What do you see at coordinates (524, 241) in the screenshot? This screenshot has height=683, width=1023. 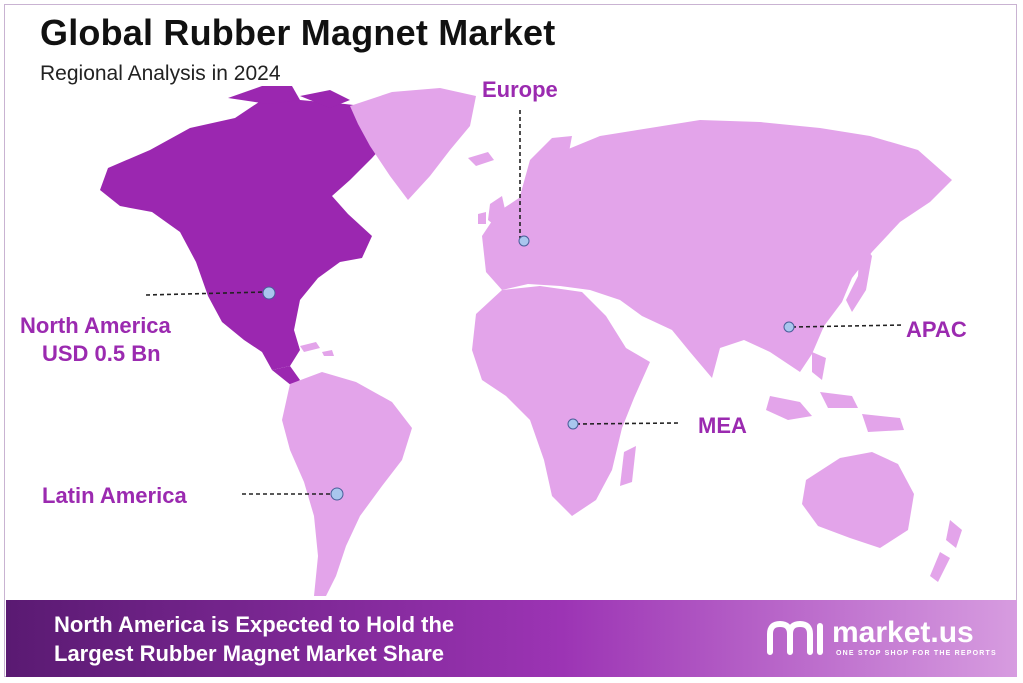 I see `marker-europe` at bounding box center [524, 241].